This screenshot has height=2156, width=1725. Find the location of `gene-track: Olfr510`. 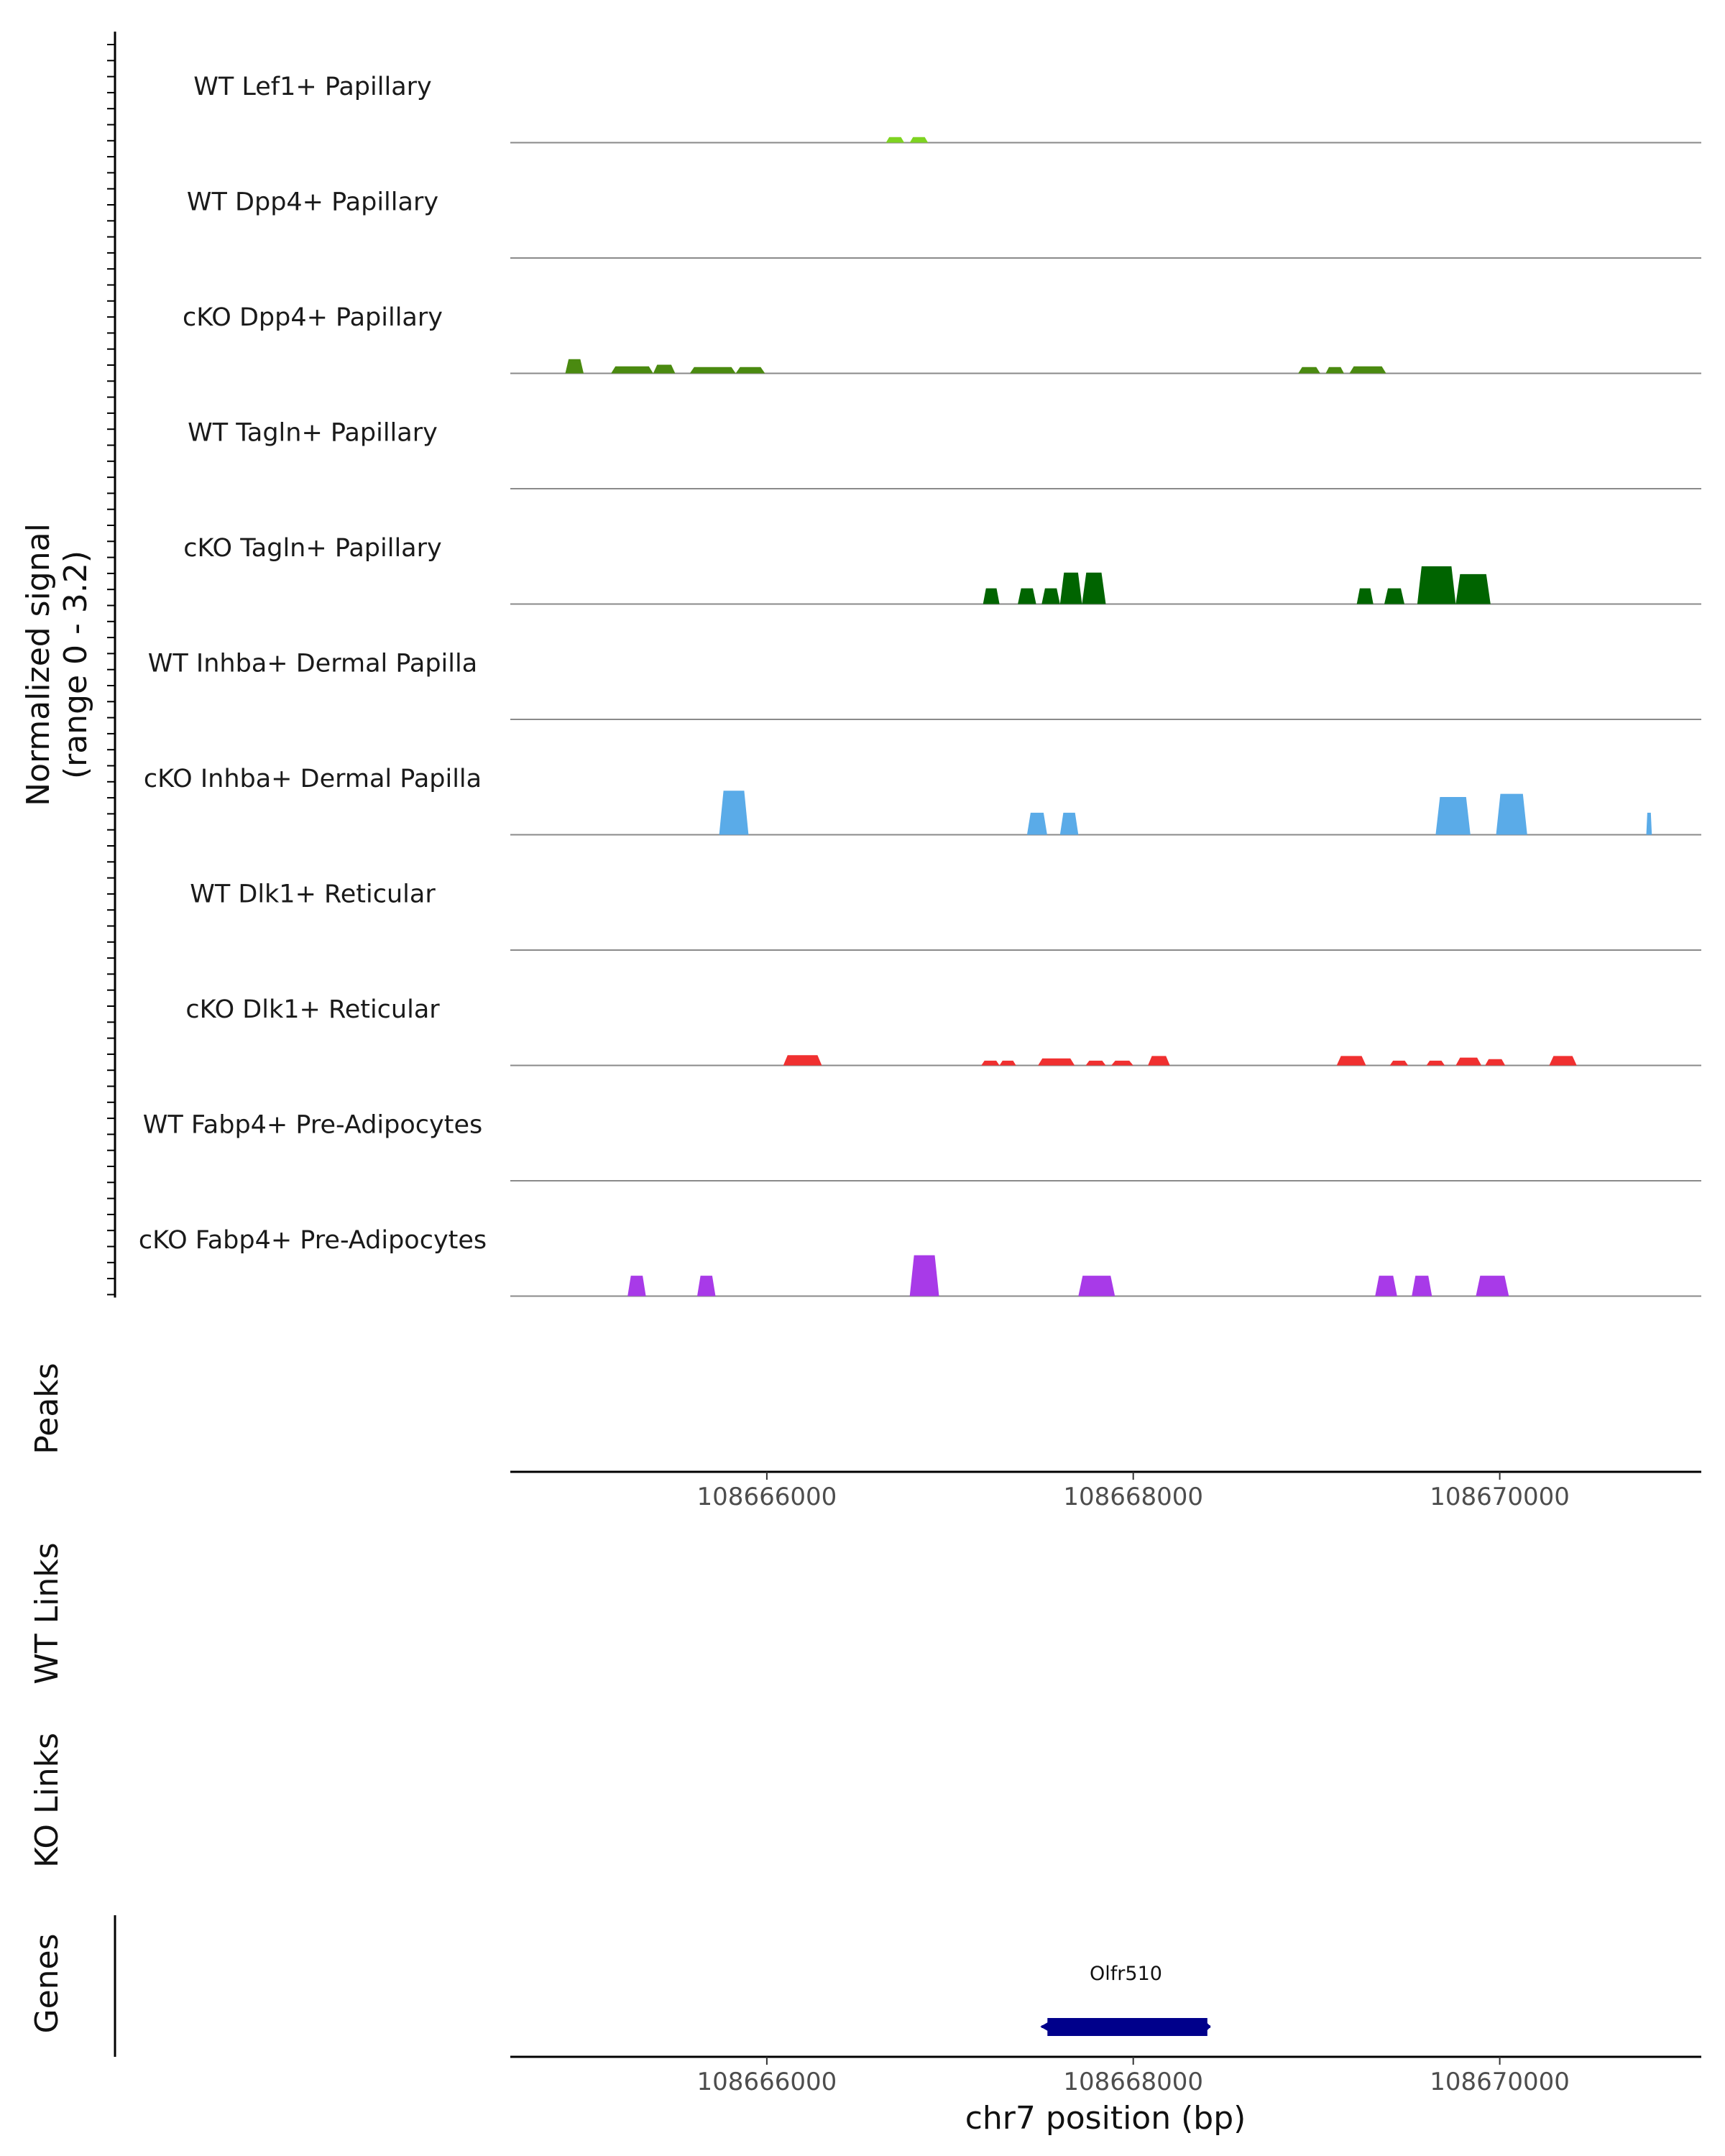

gene-track: Olfr510 is located at coordinates (1125, 1999).